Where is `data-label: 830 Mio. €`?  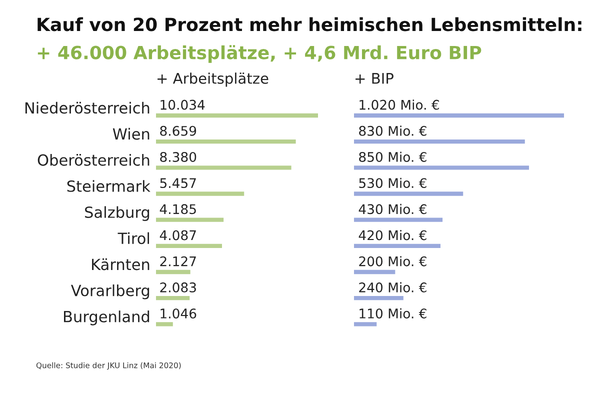 data-label: 830 Mio. € is located at coordinates (392, 131).